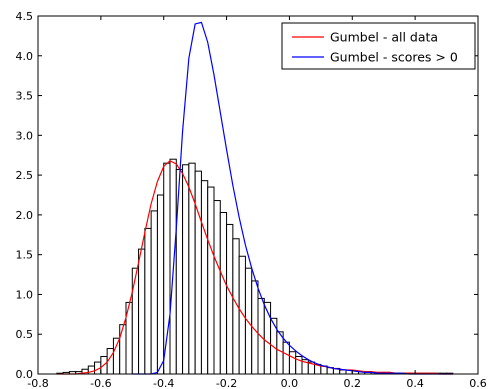 Image resolution: width=497 pixels, height=389 pixels. What do you see at coordinates (25, 294) in the screenshot?
I see `y-tick-label: 1.0` at bounding box center [25, 294].